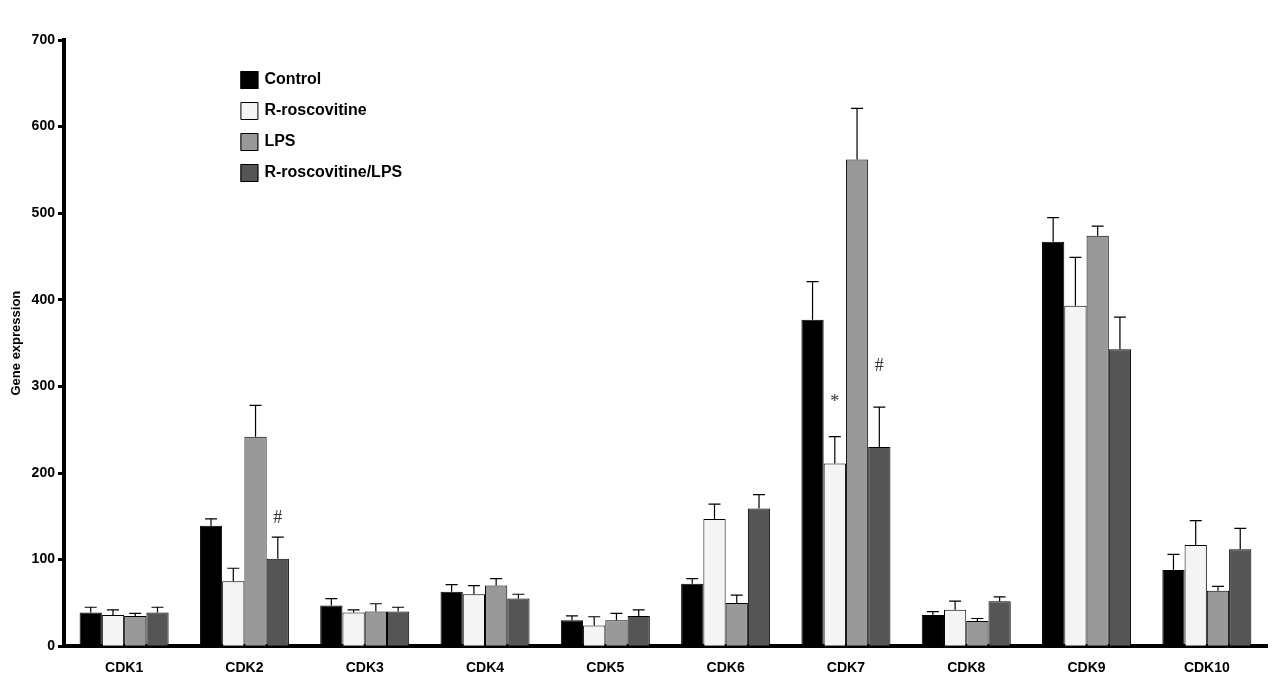 This screenshot has width=1277, height=690. Describe the element at coordinates (1207, 667) in the screenshot. I see `x-tick-label: CDK10` at that location.